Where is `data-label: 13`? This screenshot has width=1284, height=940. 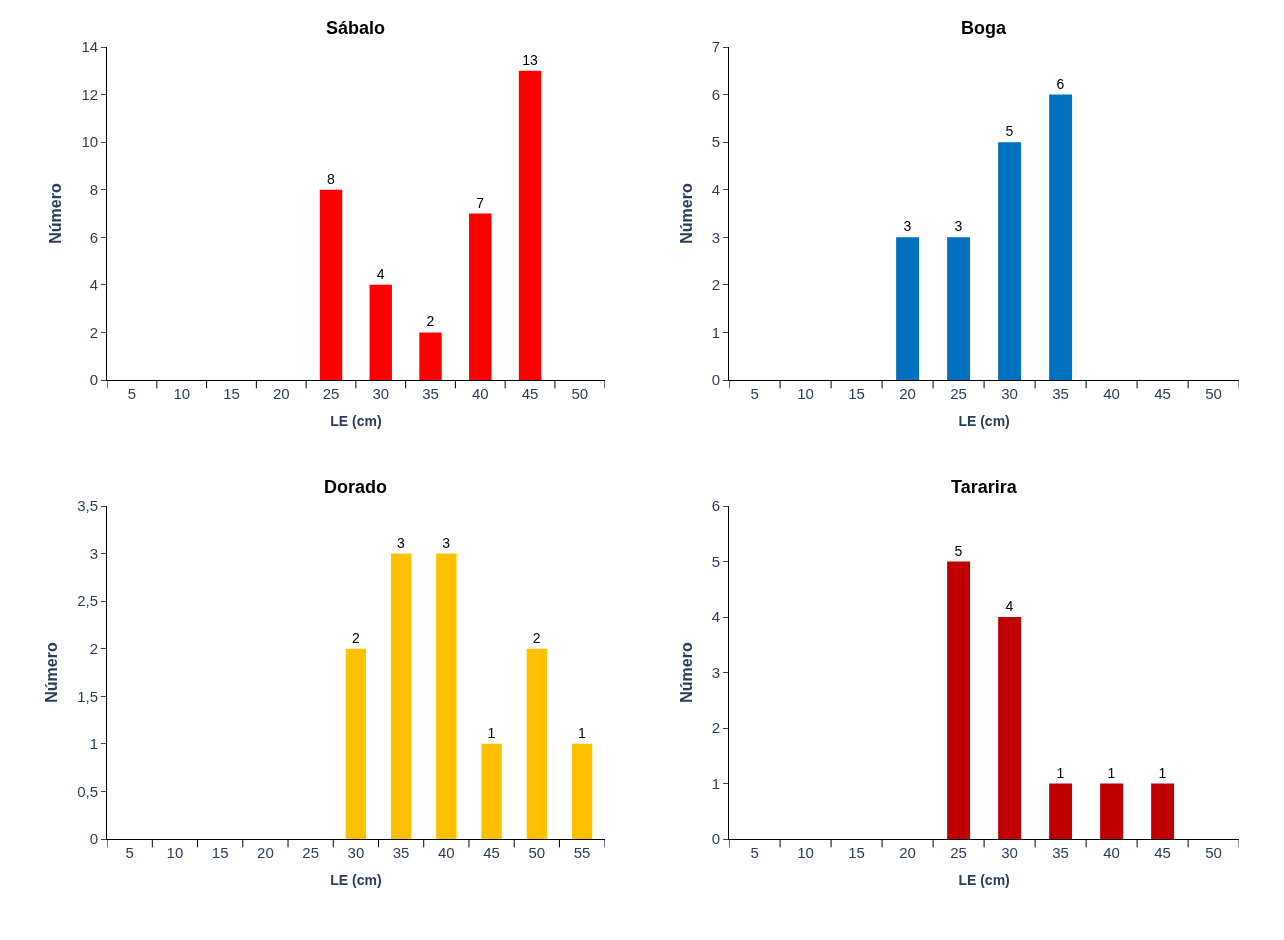
data-label: 13 is located at coordinates (530, 59).